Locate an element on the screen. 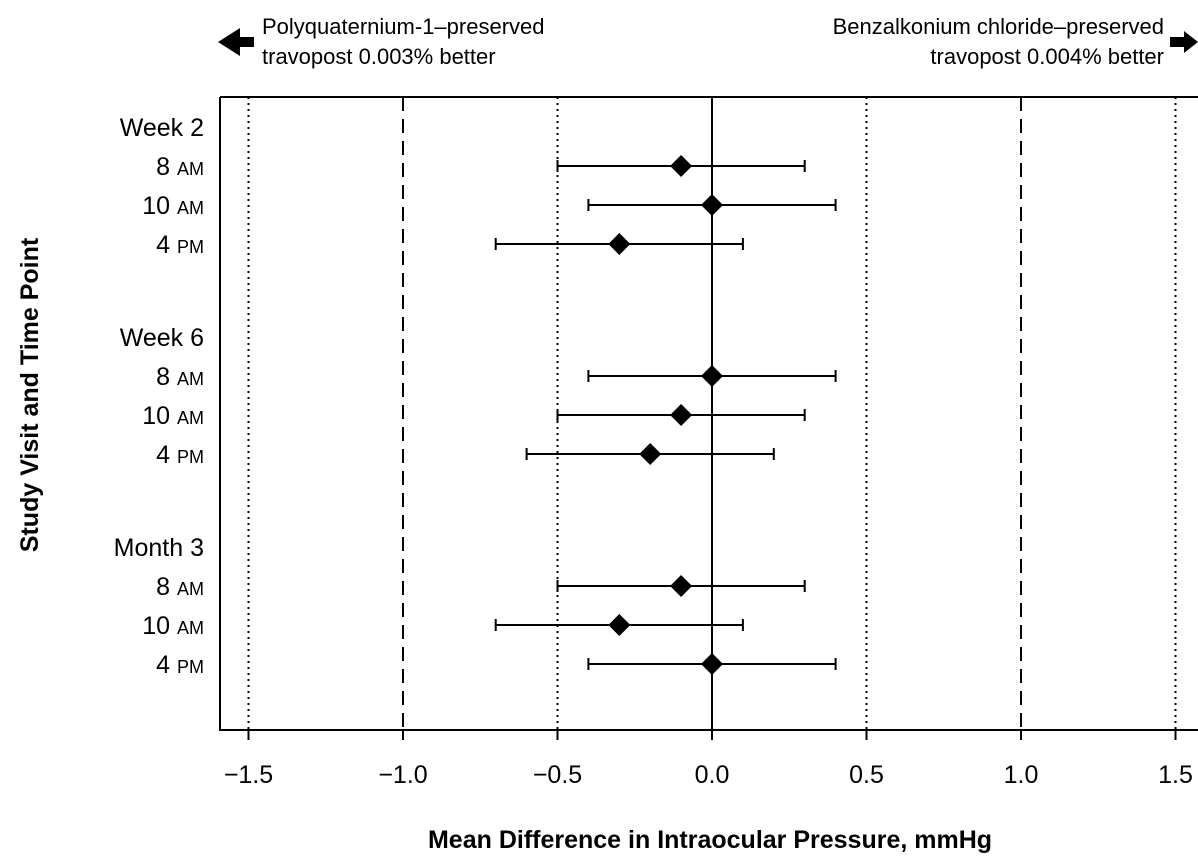 Image resolution: width=1198 pixels, height=858 pixels. x-tick-label: −0.5 is located at coordinates (557, 775).